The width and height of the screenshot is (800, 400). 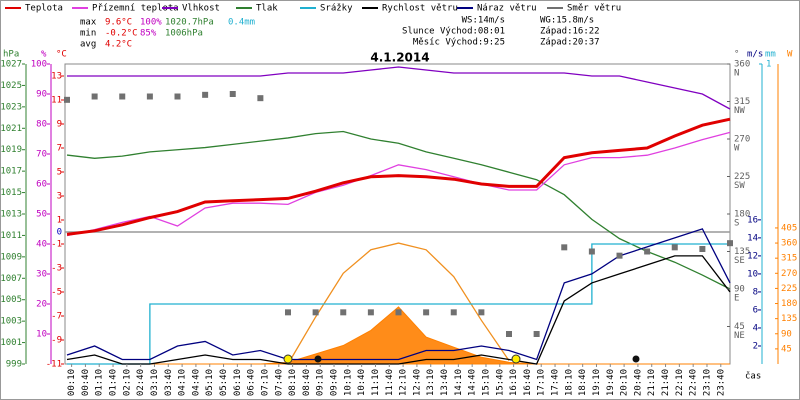 I want to click on x-tick-label: 04:10, so click(x=183, y=382).